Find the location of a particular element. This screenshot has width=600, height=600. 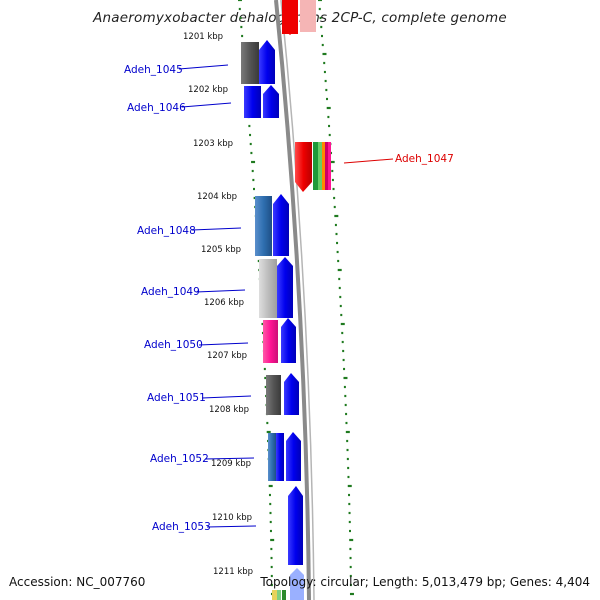

ruler-label: 1208 kbp is located at coordinates (229, 410).